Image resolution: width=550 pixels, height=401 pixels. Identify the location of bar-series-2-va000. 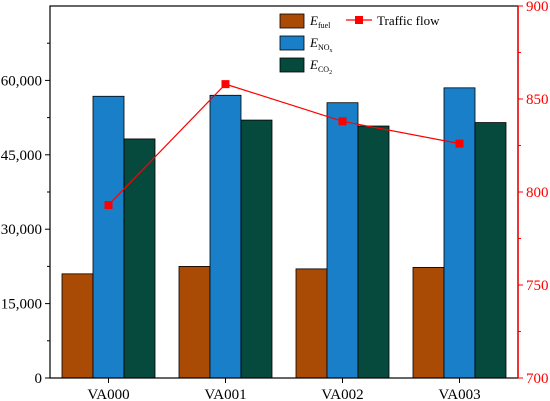
(108, 237).